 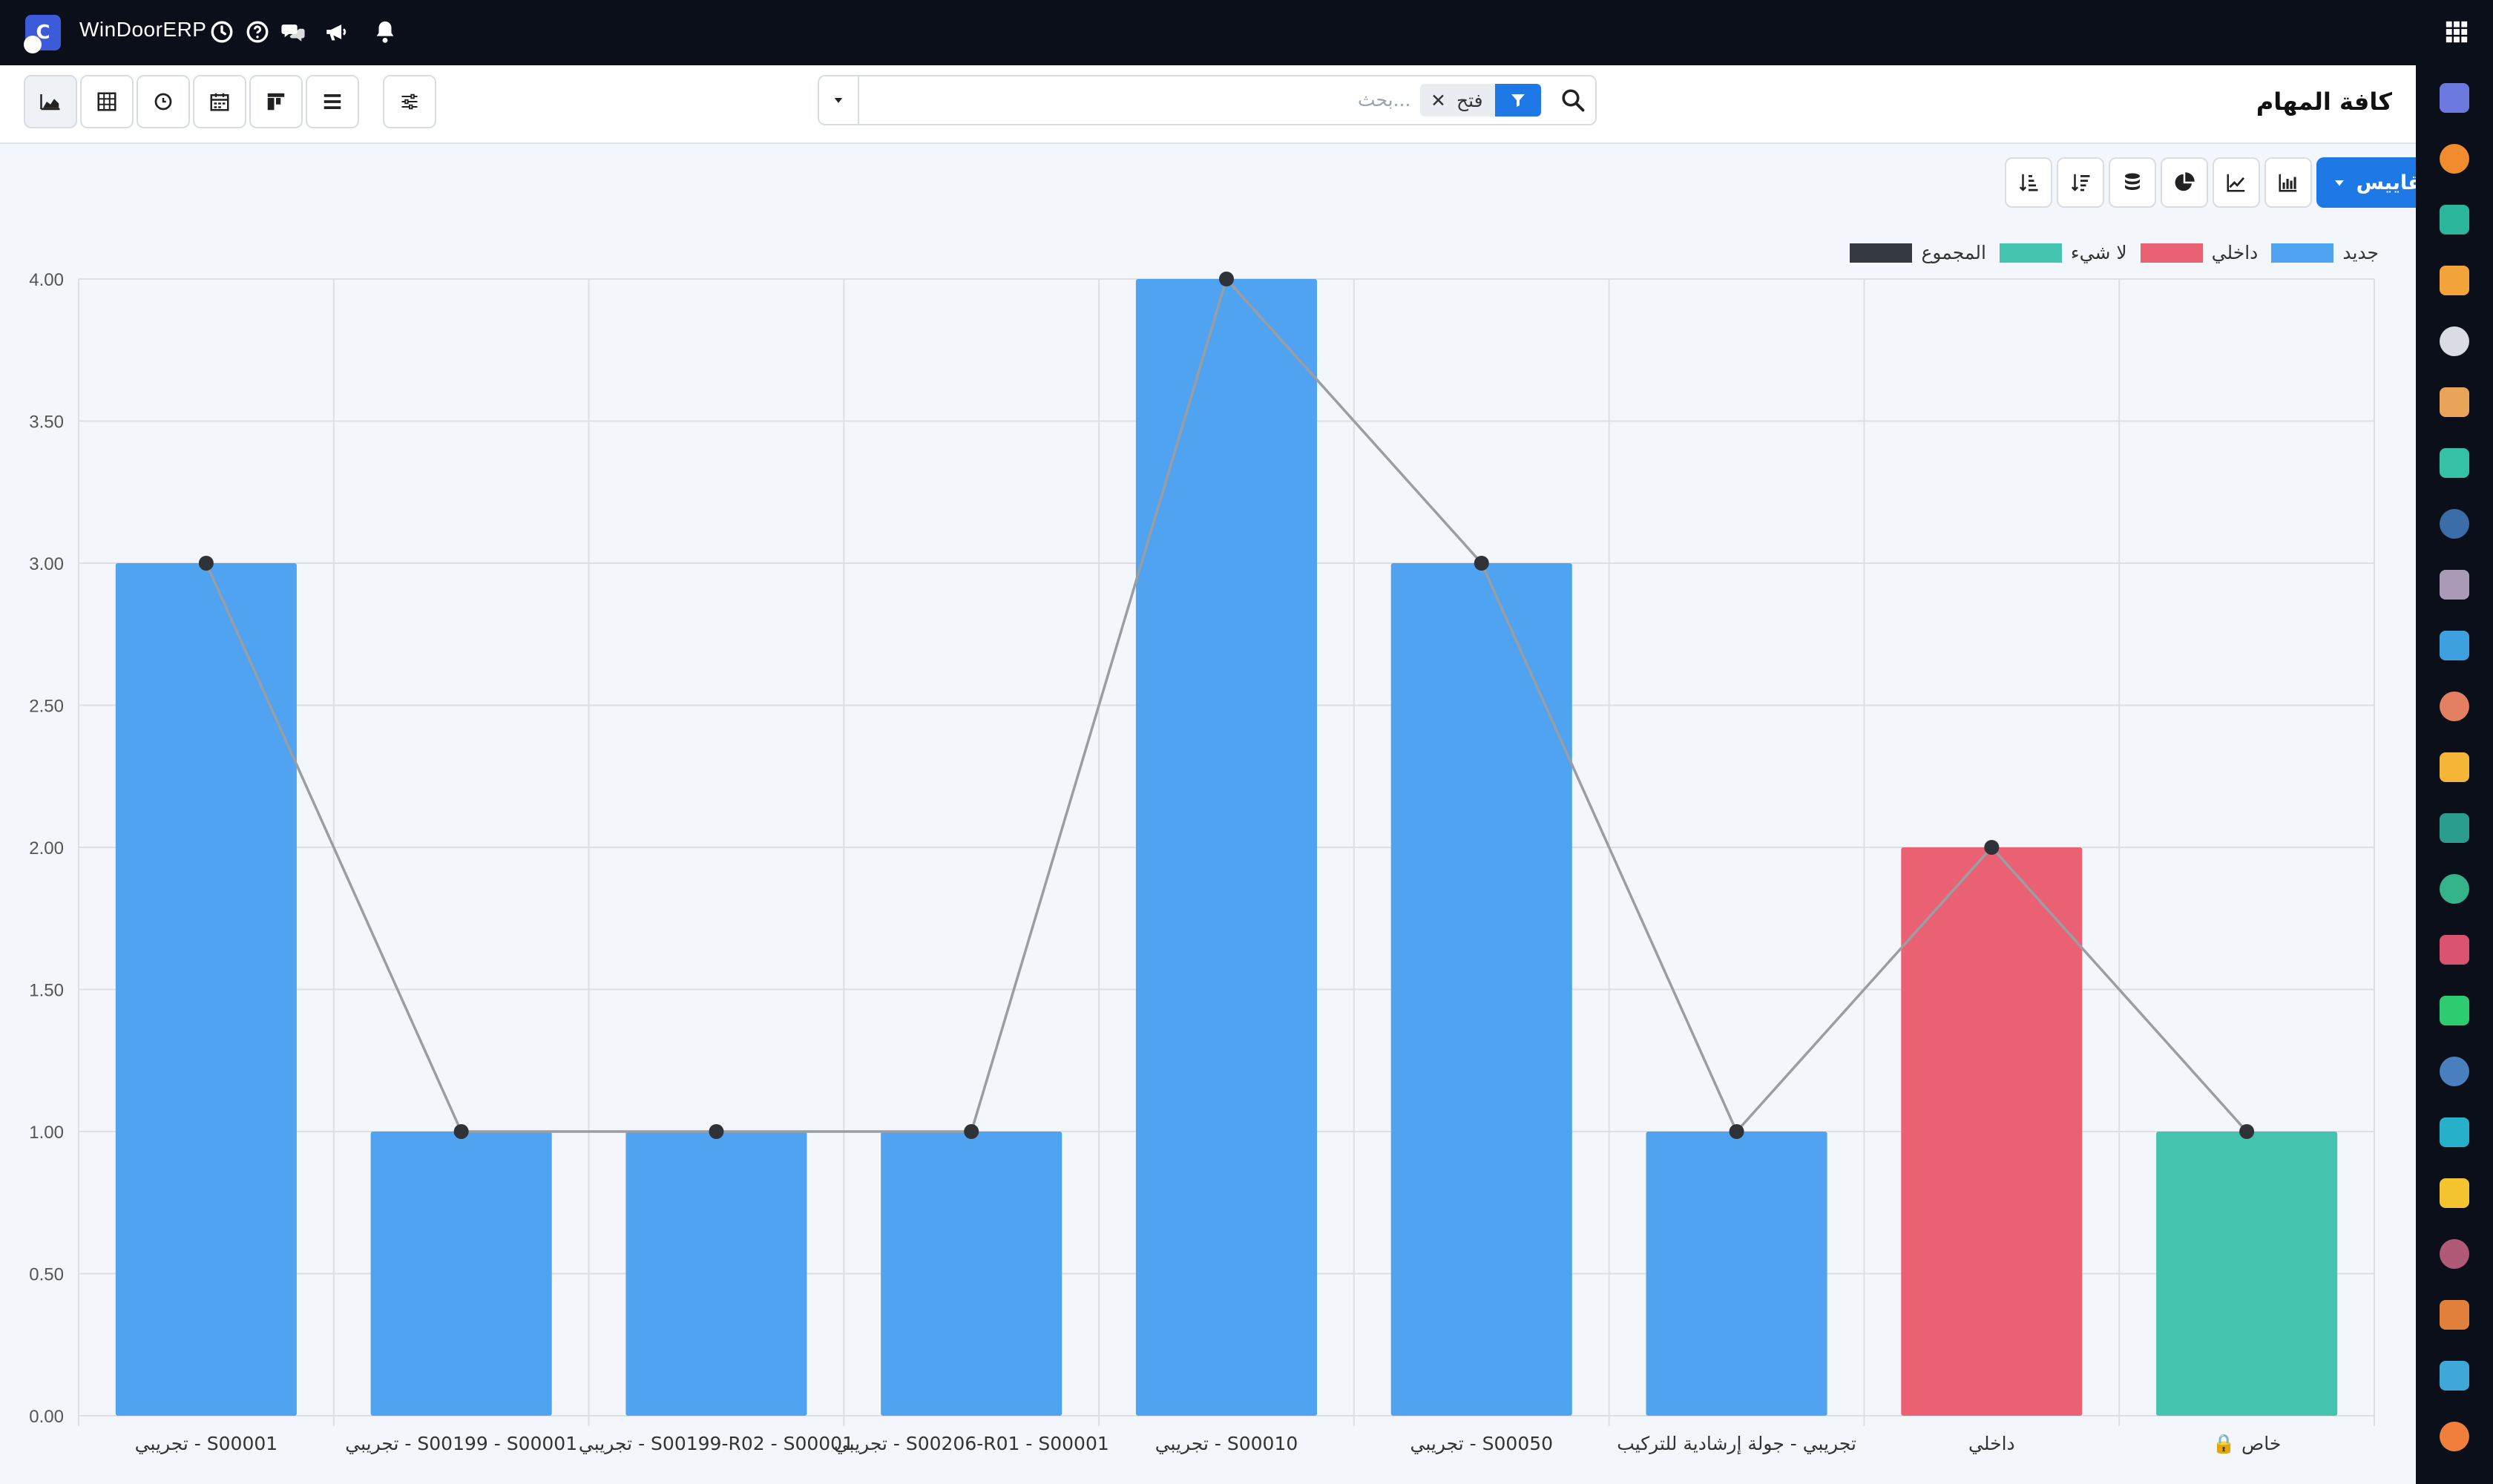 What do you see at coordinates (336, 32) in the screenshot?
I see `megaphone-icon` at bounding box center [336, 32].